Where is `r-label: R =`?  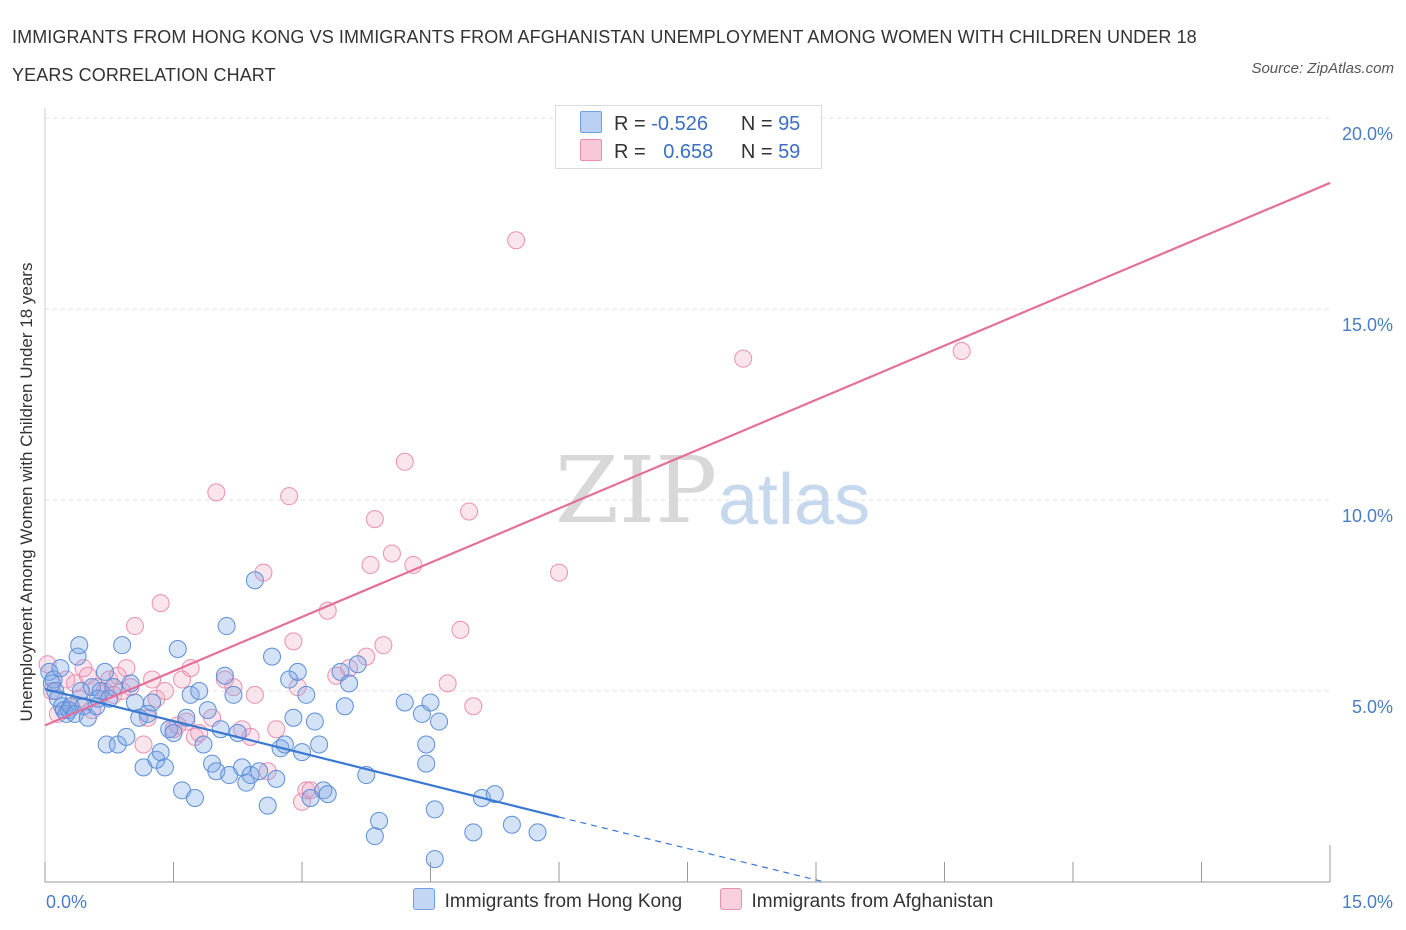 r-label: R = is located at coordinates (630, 124).